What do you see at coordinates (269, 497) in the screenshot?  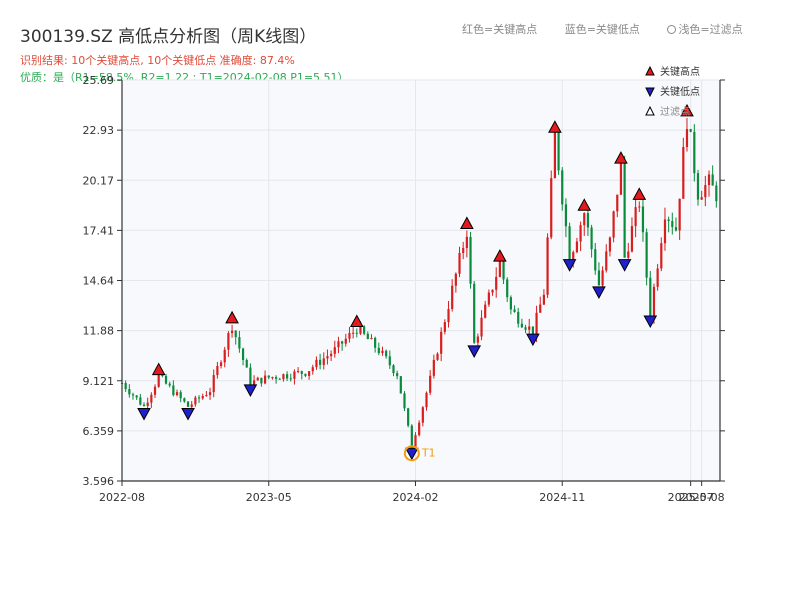 I see `x-tick-label: 2023-05` at bounding box center [269, 497].